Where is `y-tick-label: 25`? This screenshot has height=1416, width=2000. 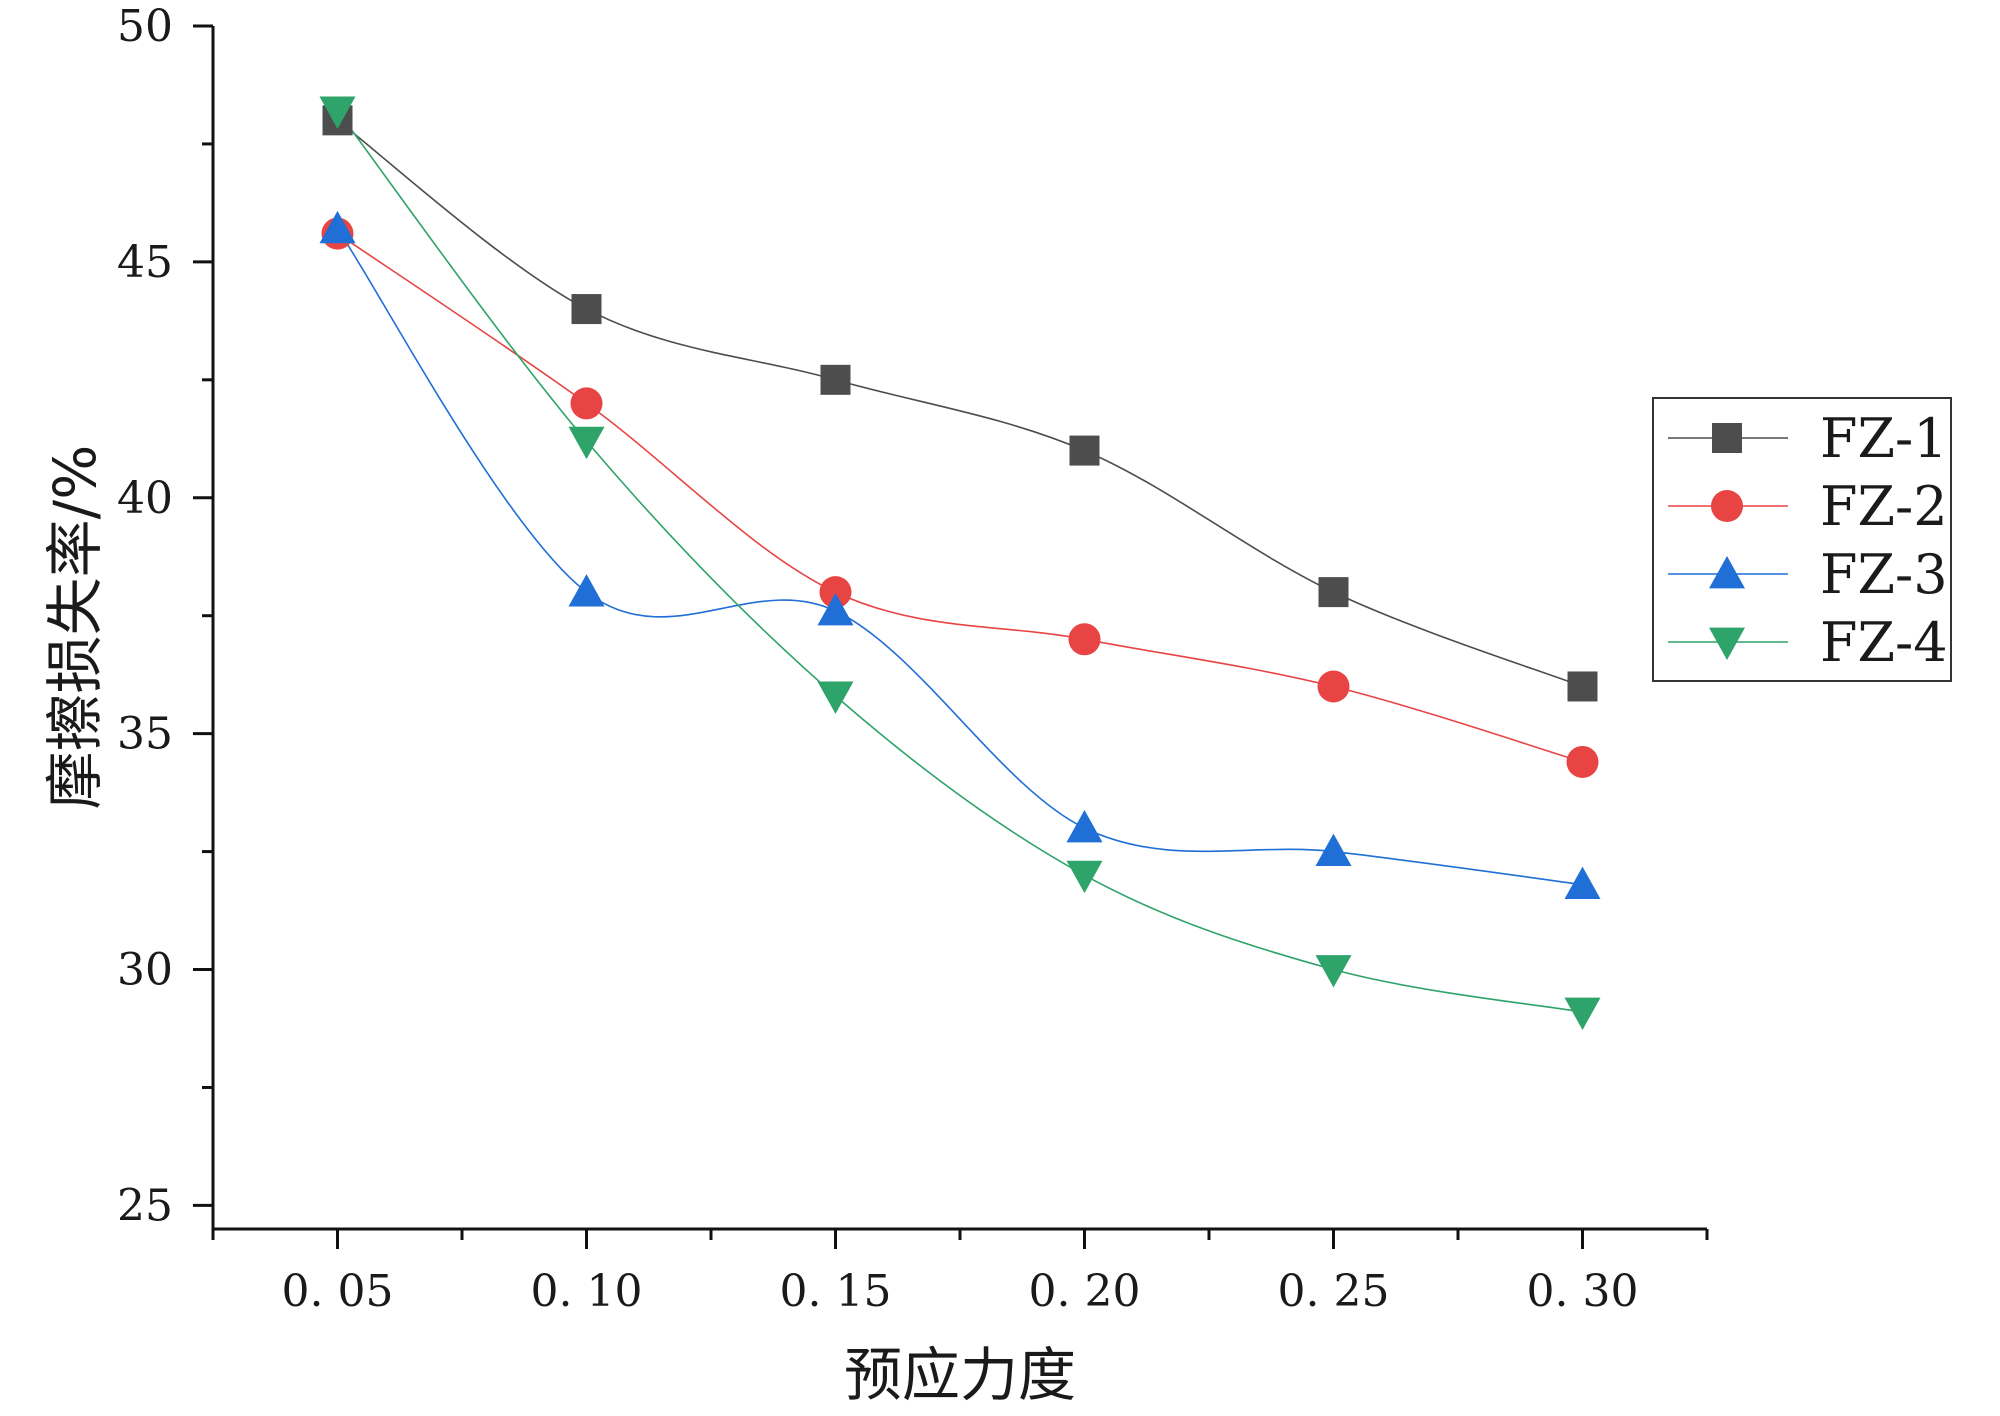 y-tick-label: 25 is located at coordinates (145, 1205).